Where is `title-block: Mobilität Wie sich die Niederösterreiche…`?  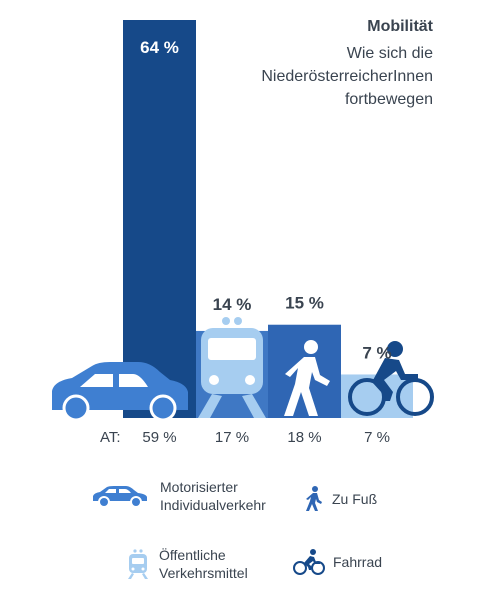
title-block: Mobilität Wie sich die Niederösterreiche… is located at coordinates (347, 64).